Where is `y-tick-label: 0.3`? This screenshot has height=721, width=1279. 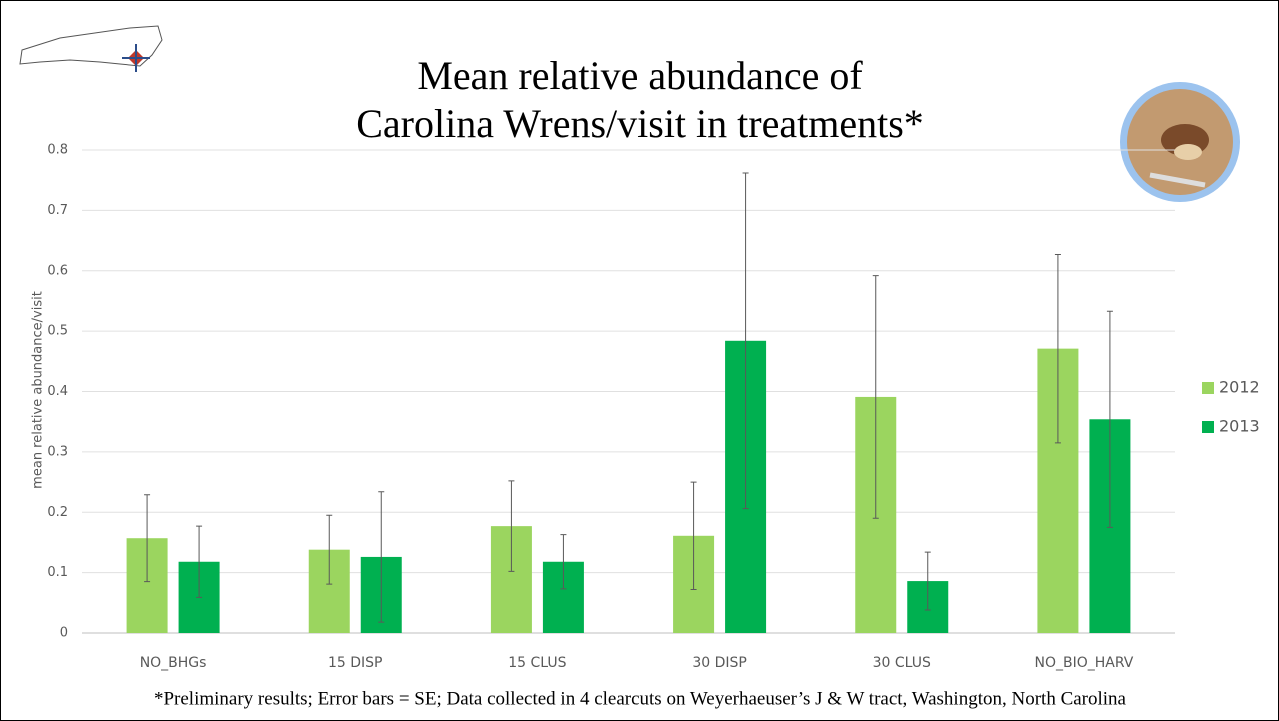 y-tick-label: 0.3 is located at coordinates (57, 451).